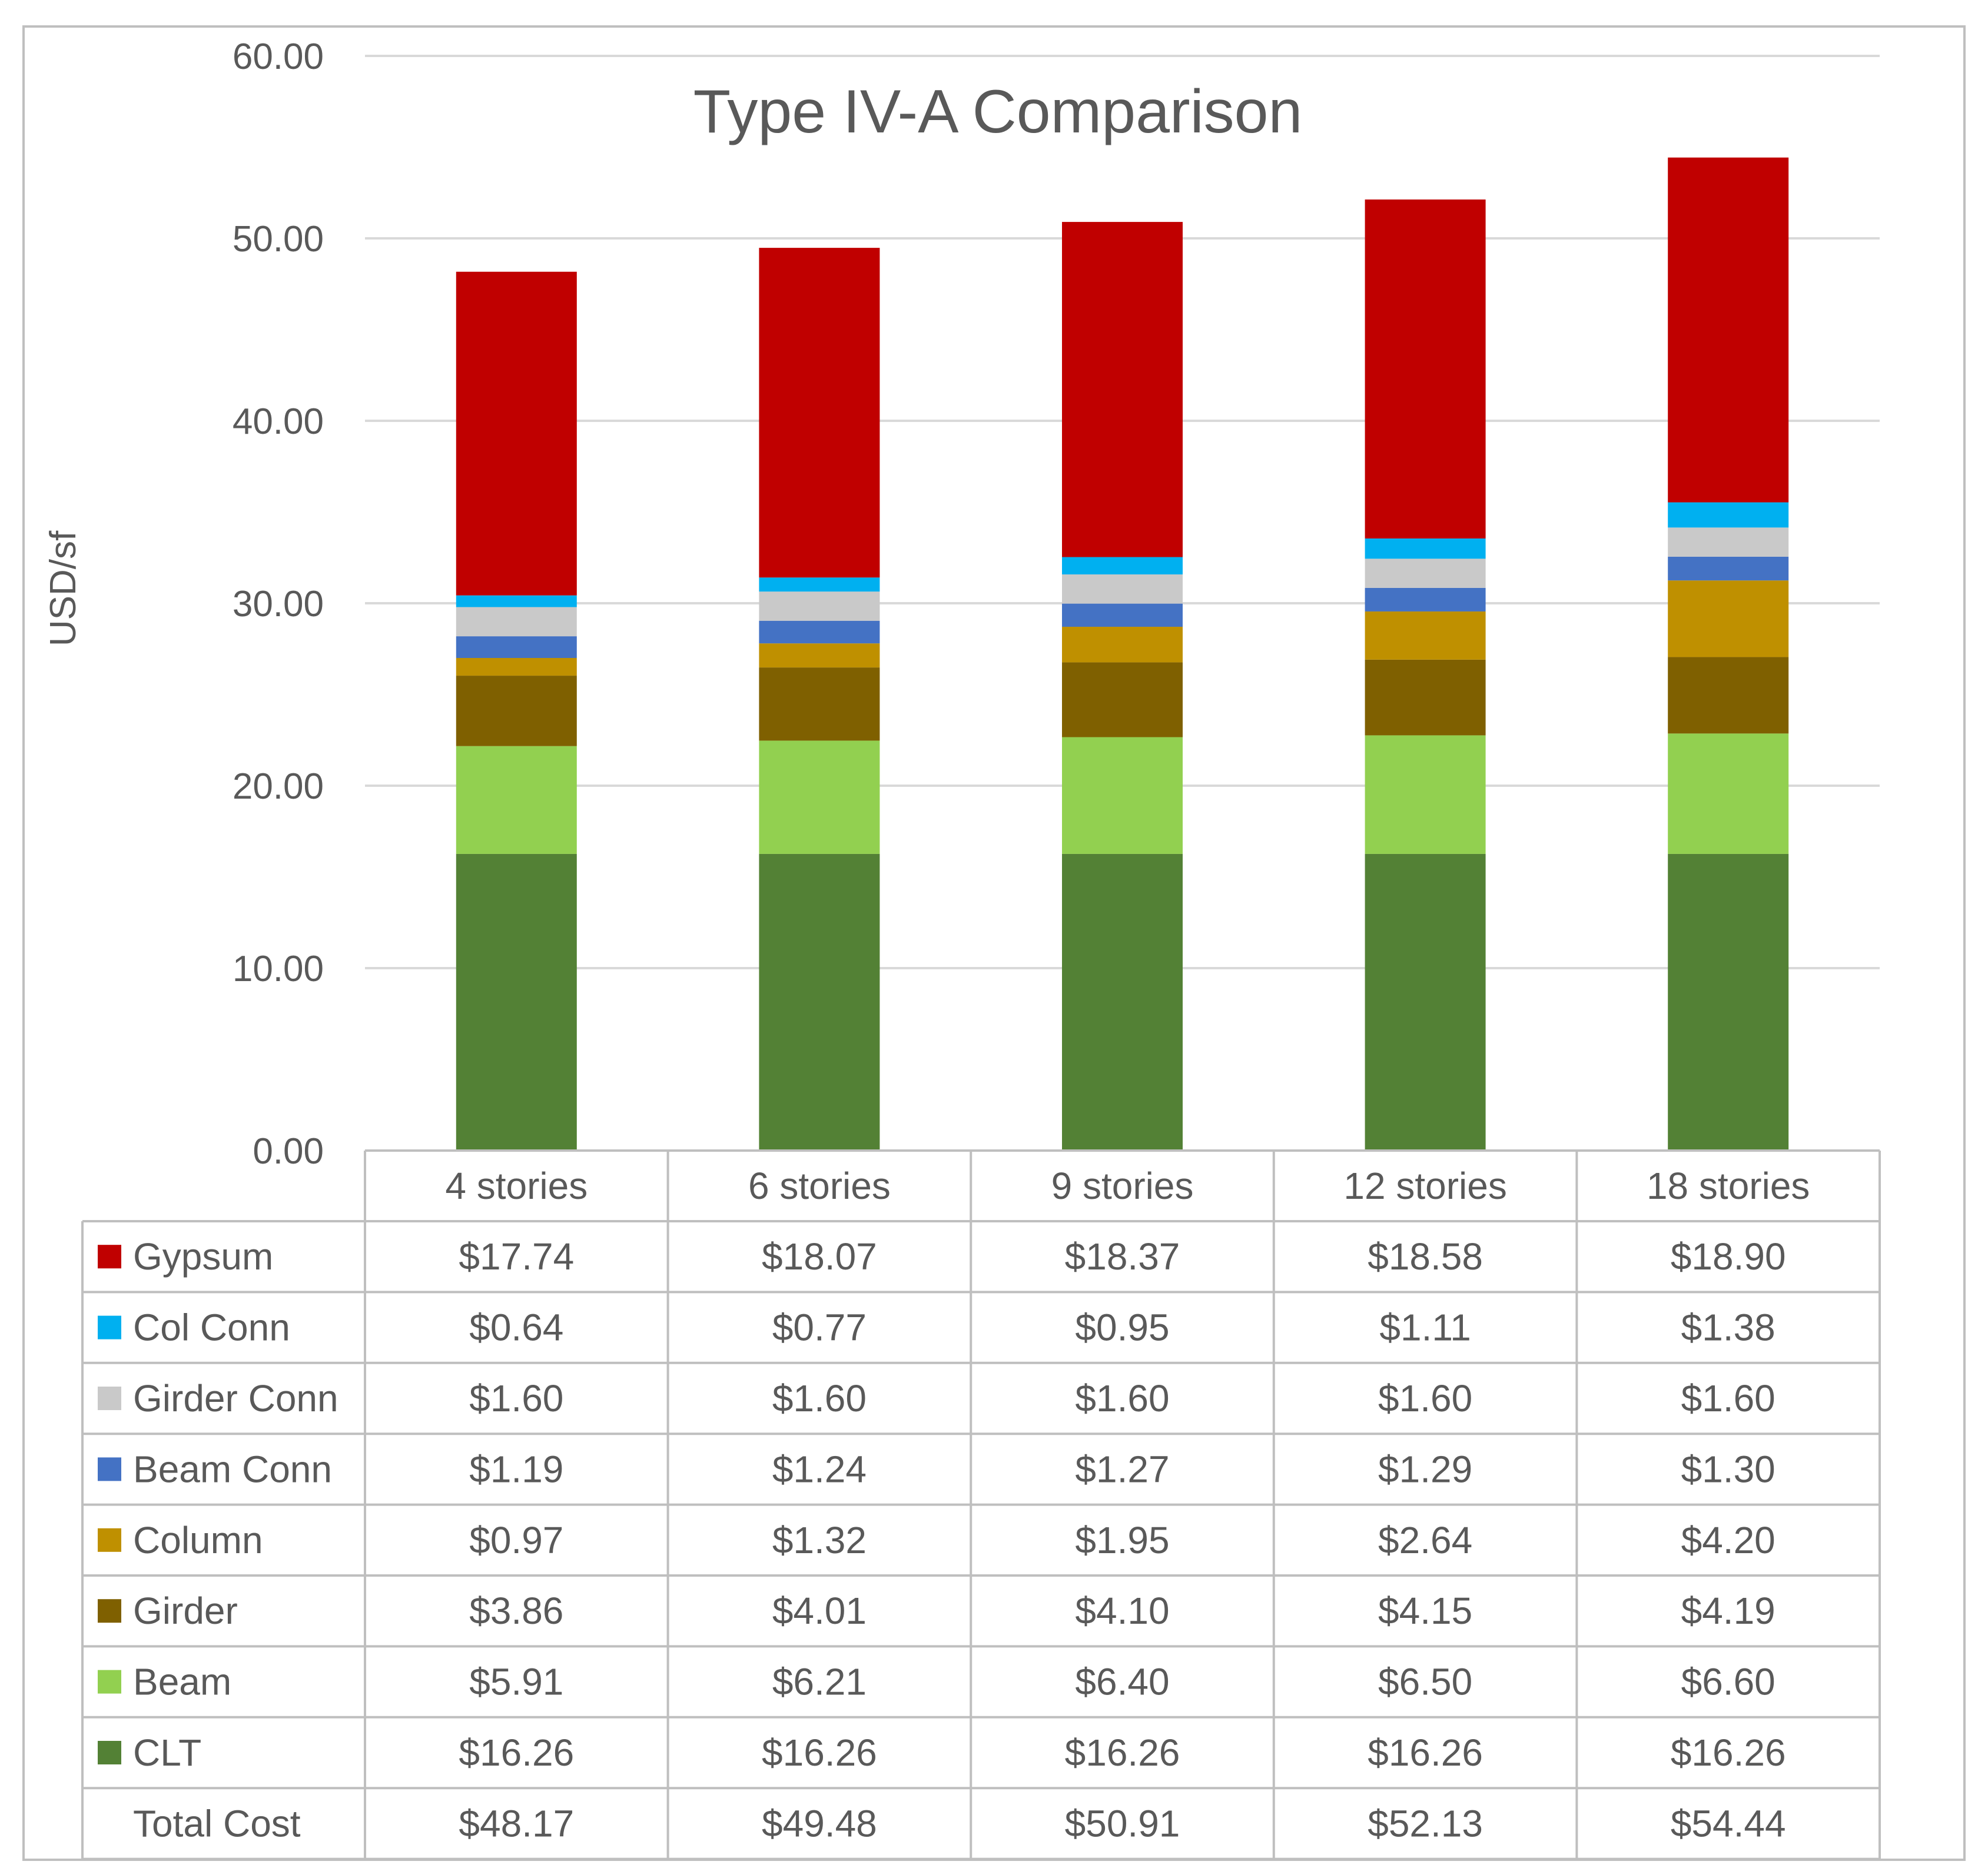 This screenshot has height=1868, width=1988. Describe the element at coordinates (819, 1611) in the screenshot. I see `data-label: $4.01` at that location.